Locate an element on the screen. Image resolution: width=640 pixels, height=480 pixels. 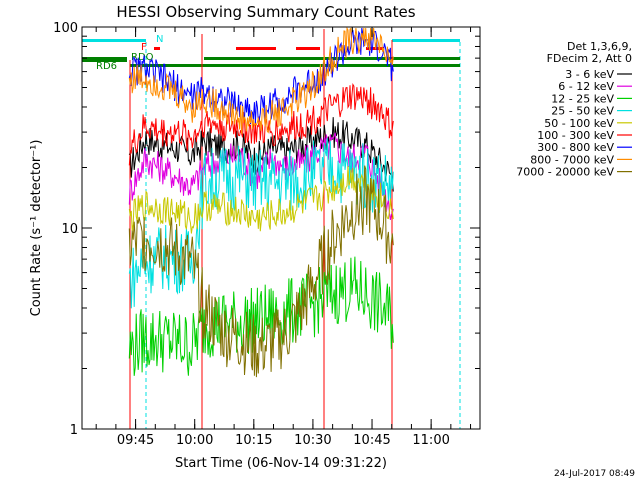
legend-header: FDecim 2, Att 0 is located at coordinates (589, 58).